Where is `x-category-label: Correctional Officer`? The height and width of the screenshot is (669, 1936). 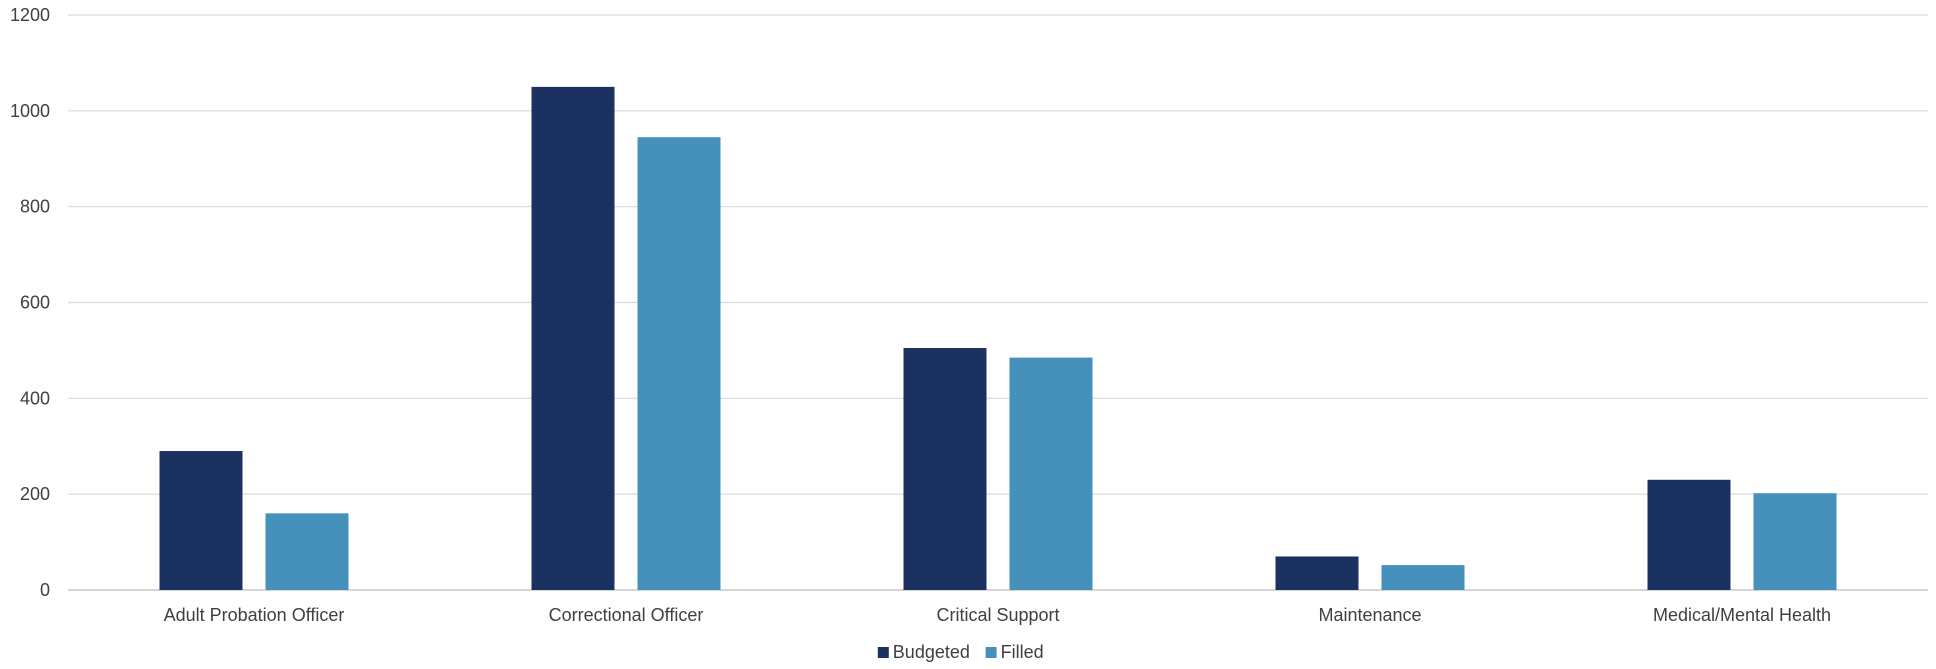
x-category-label: Correctional Officer is located at coordinates (626, 615).